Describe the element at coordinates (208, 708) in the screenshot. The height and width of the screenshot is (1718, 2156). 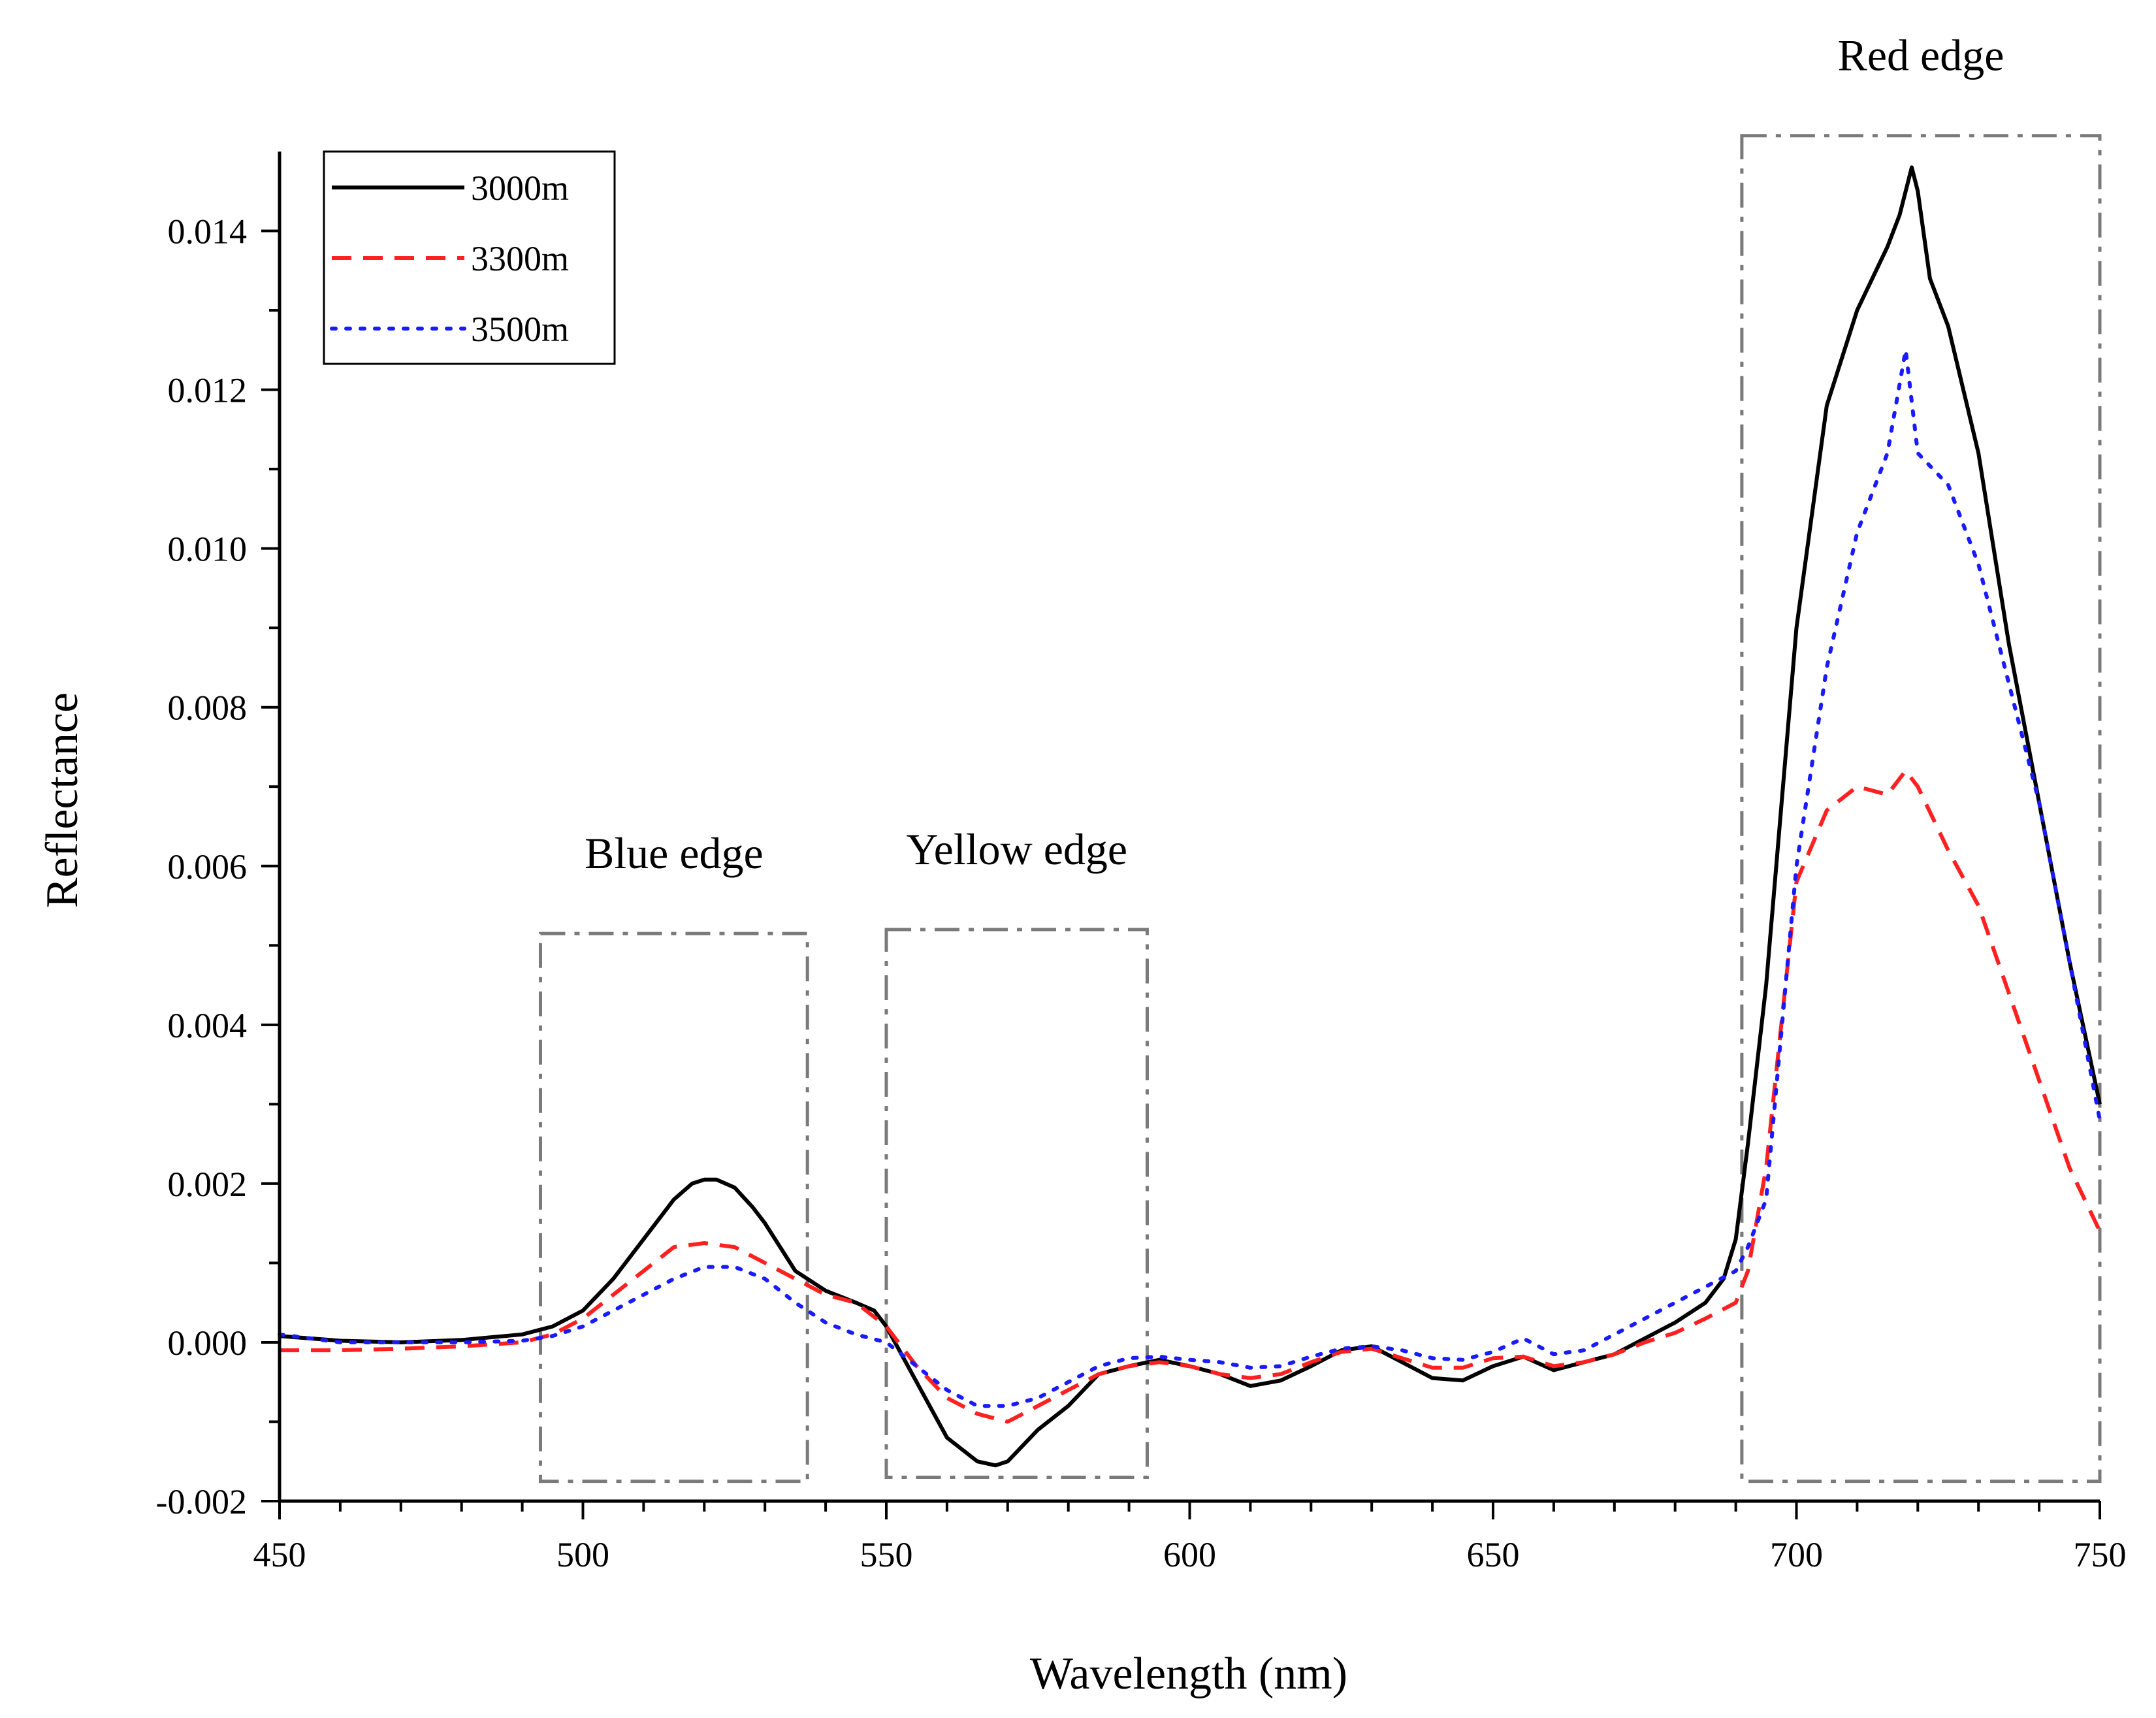
I see `y-tick-label: 0.008` at that location.